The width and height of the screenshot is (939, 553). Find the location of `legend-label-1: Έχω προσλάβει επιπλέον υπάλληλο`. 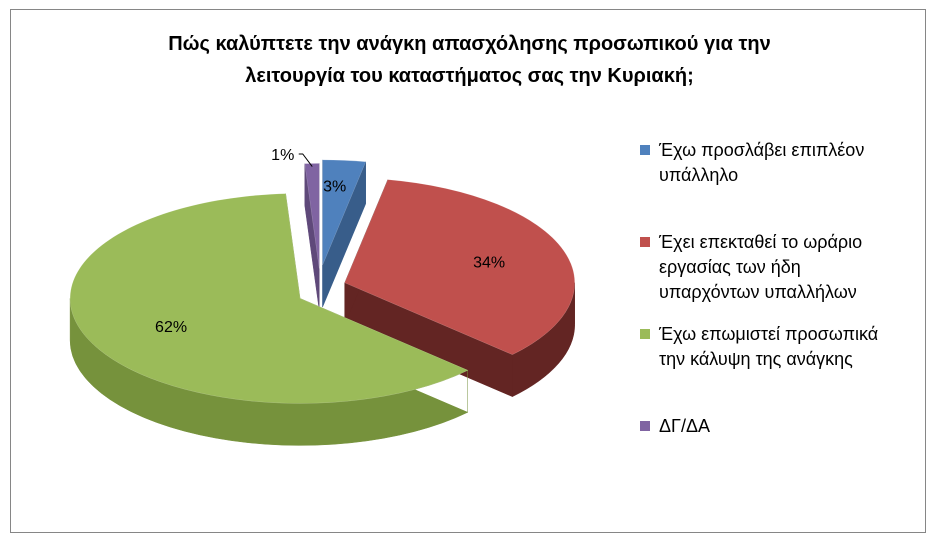

legend-label-1: Έχω προσλάβει επιπλέον υπάλληλο is located at coordinates (789, 163).